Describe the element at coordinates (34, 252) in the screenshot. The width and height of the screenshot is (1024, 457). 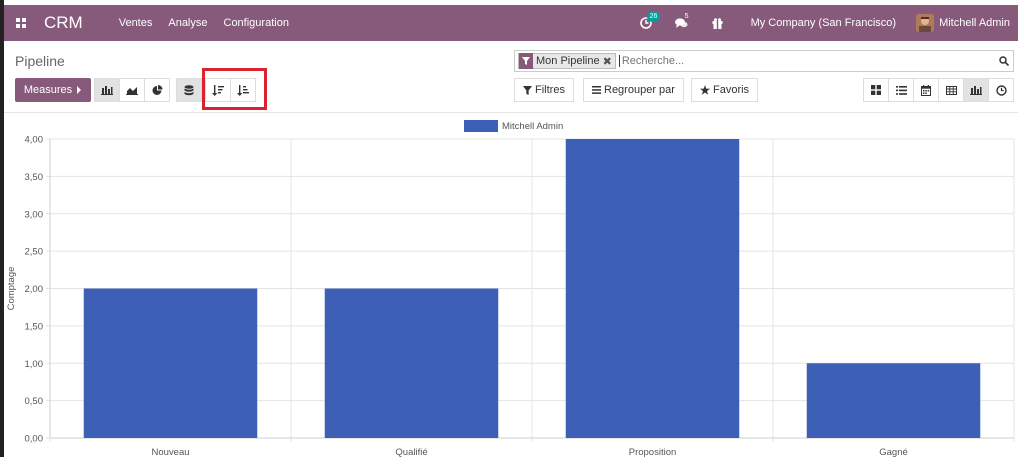
I see `y-tick-label: 2,50` at that location.